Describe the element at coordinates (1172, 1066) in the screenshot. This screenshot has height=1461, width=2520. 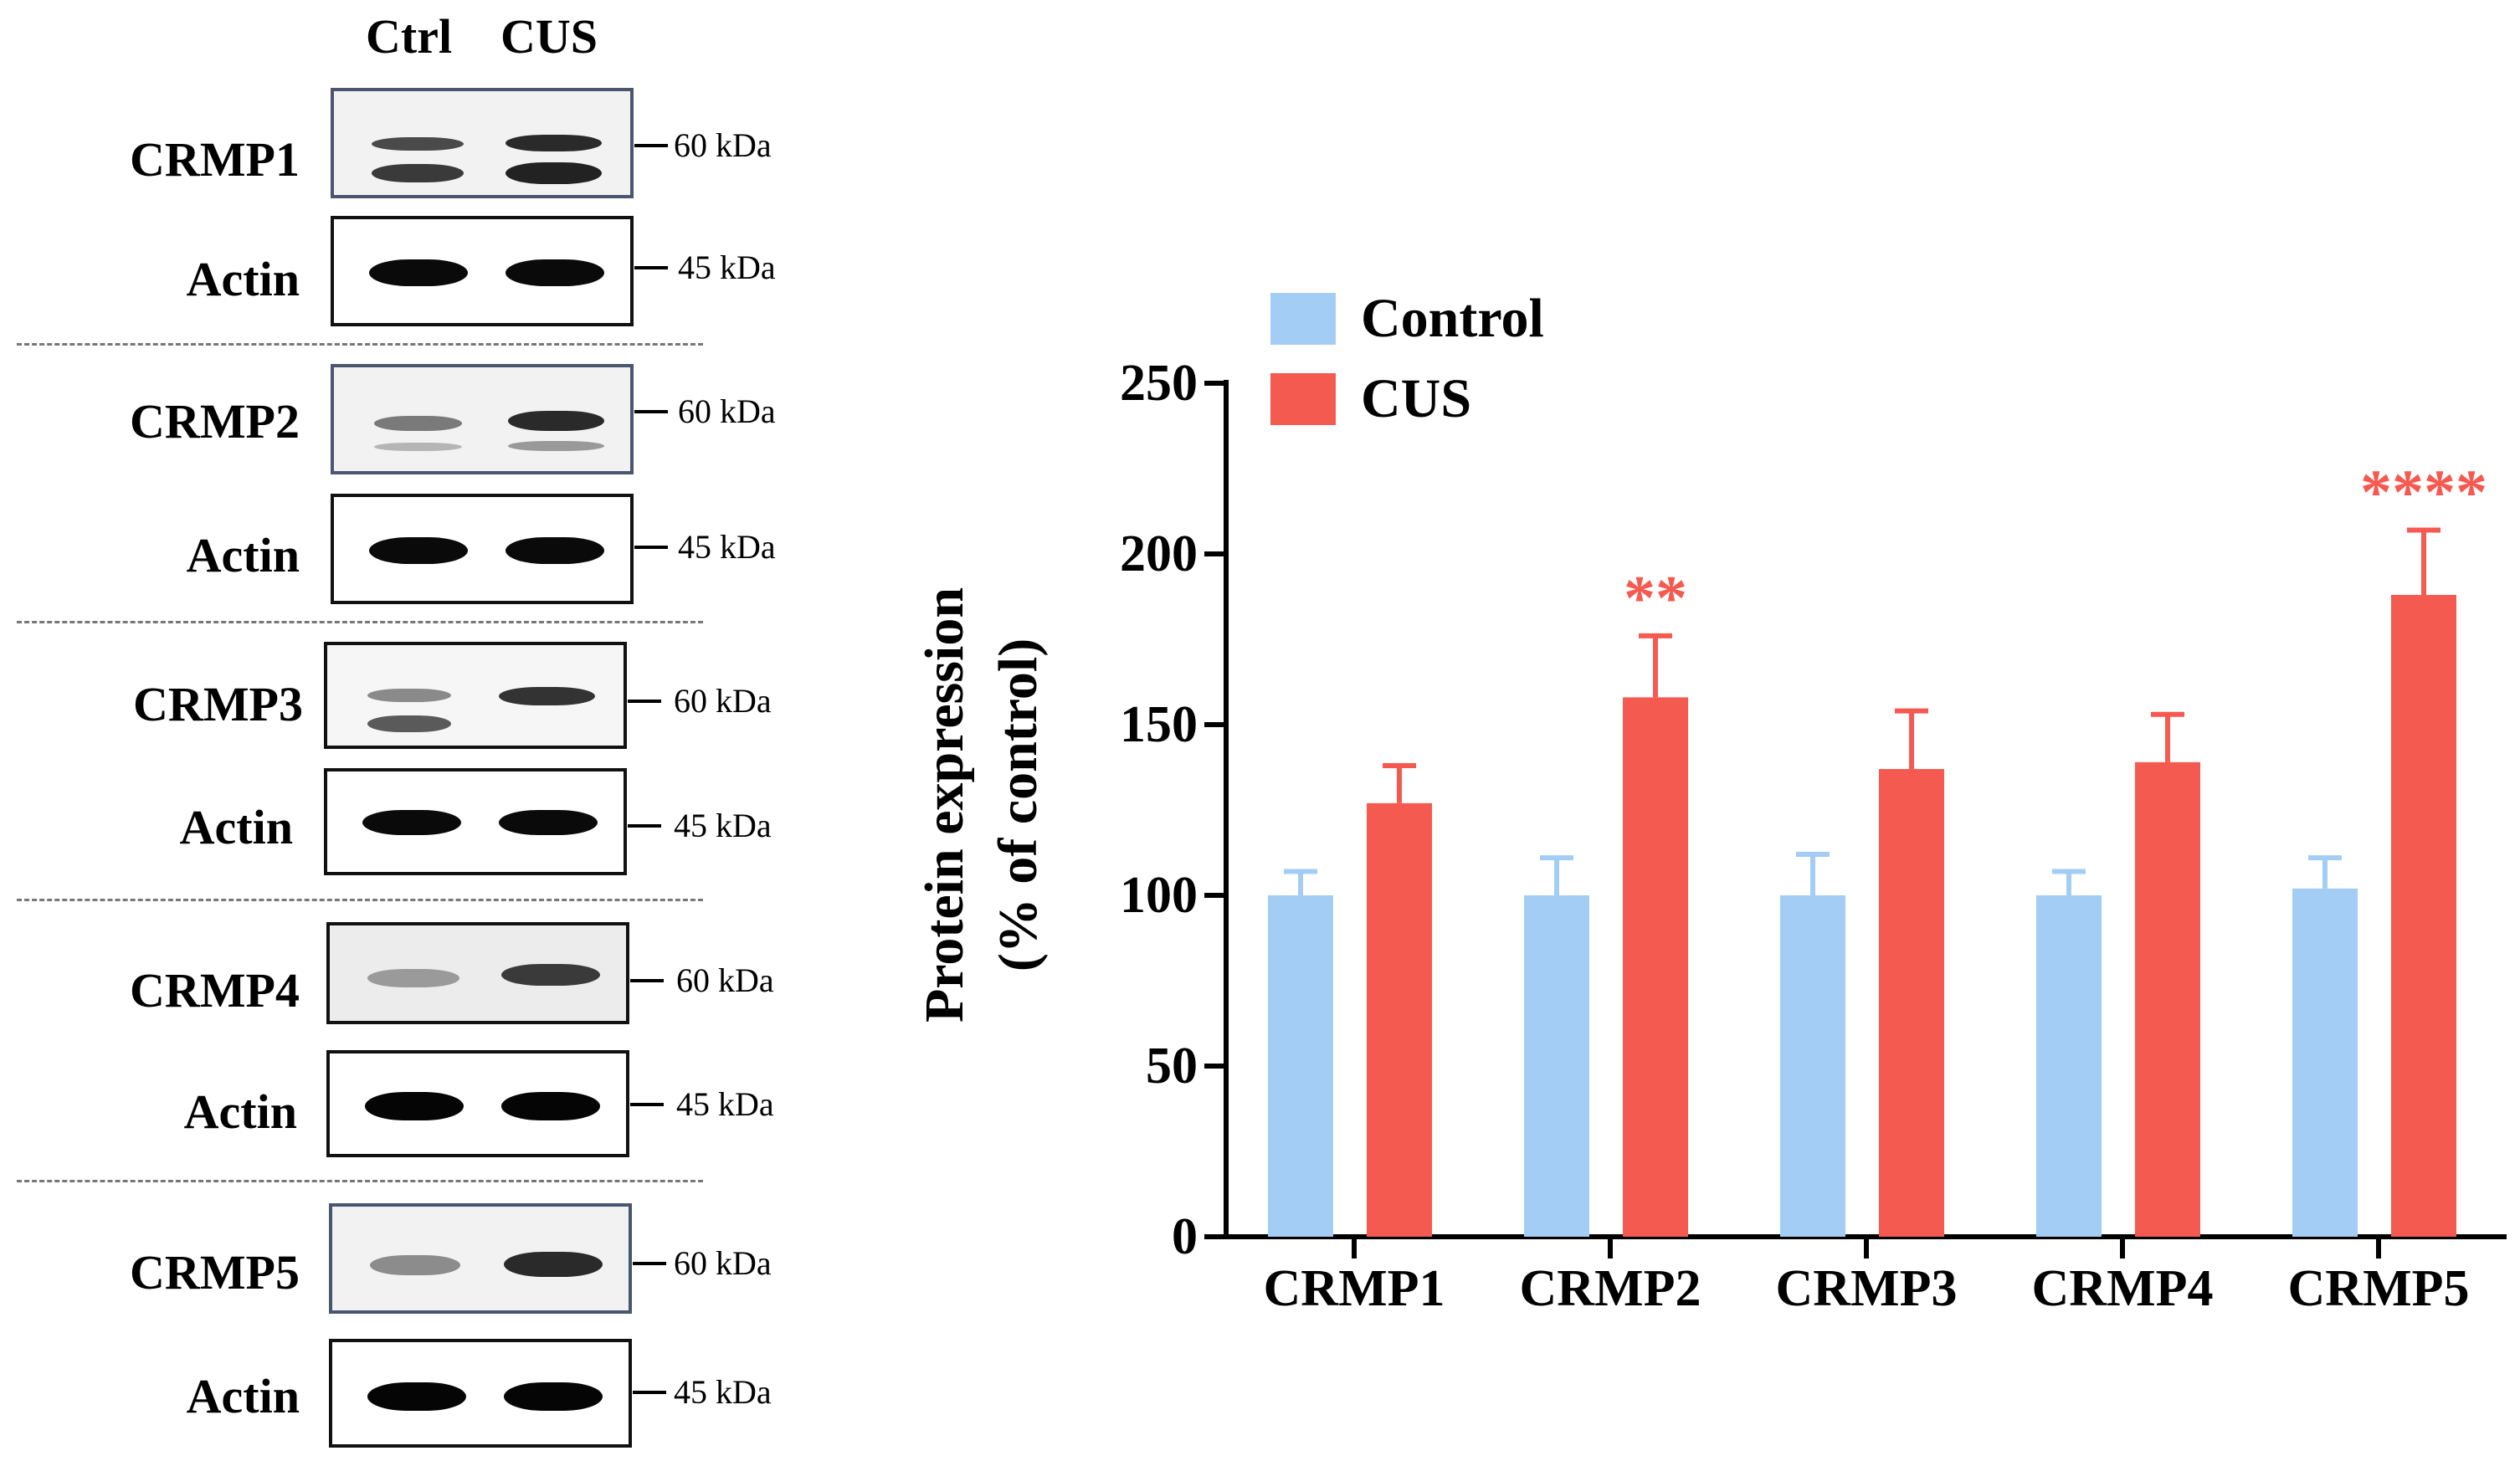
I see `y-tick-label: 50` at that location.